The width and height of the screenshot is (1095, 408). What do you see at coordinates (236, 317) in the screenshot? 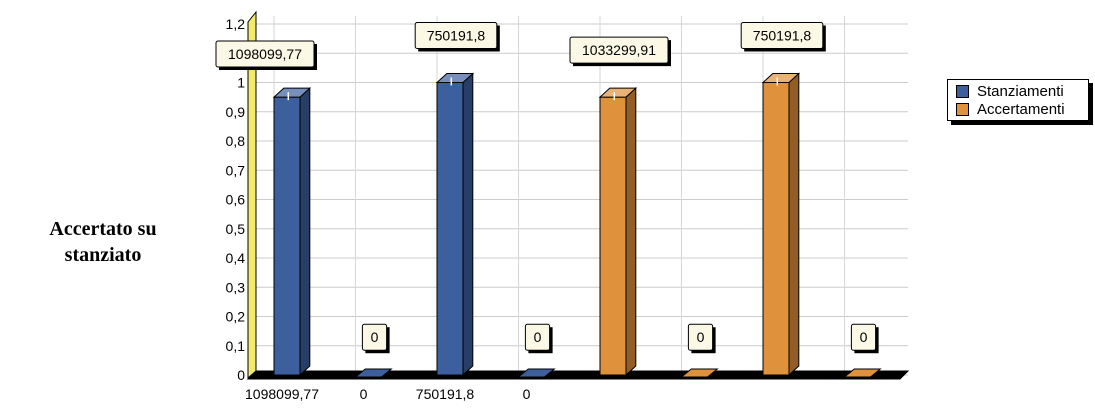
I see `y-tick-label: 0,2` at bounding box center [236, 317].